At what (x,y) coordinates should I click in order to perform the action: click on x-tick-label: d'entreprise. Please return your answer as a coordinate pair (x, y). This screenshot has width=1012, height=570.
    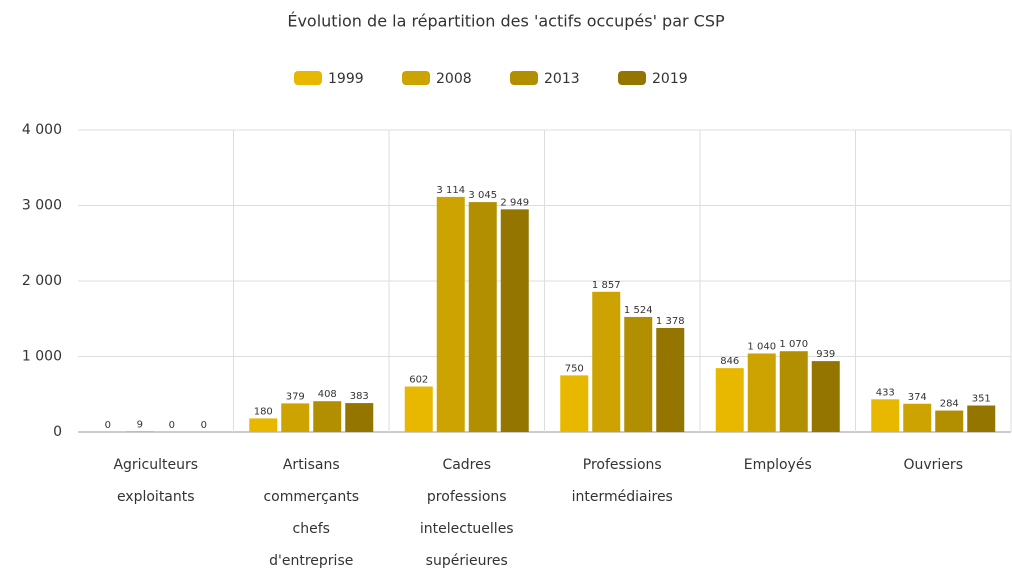
    Looking at the image, I should click on (311, 561).